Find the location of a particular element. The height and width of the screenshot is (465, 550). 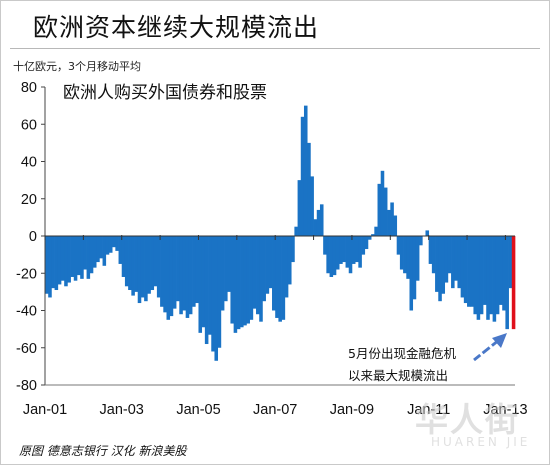

x-tick-label: Jan-07 is located at coordinates (275, 410).